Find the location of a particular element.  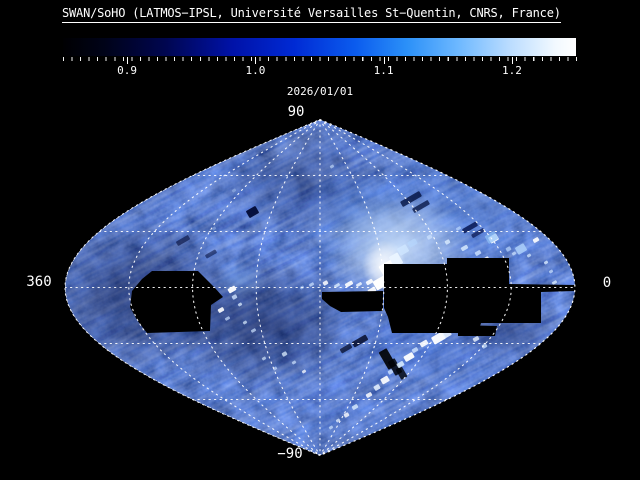

lat-label-south: −90 is located at coordinates (290, 454).